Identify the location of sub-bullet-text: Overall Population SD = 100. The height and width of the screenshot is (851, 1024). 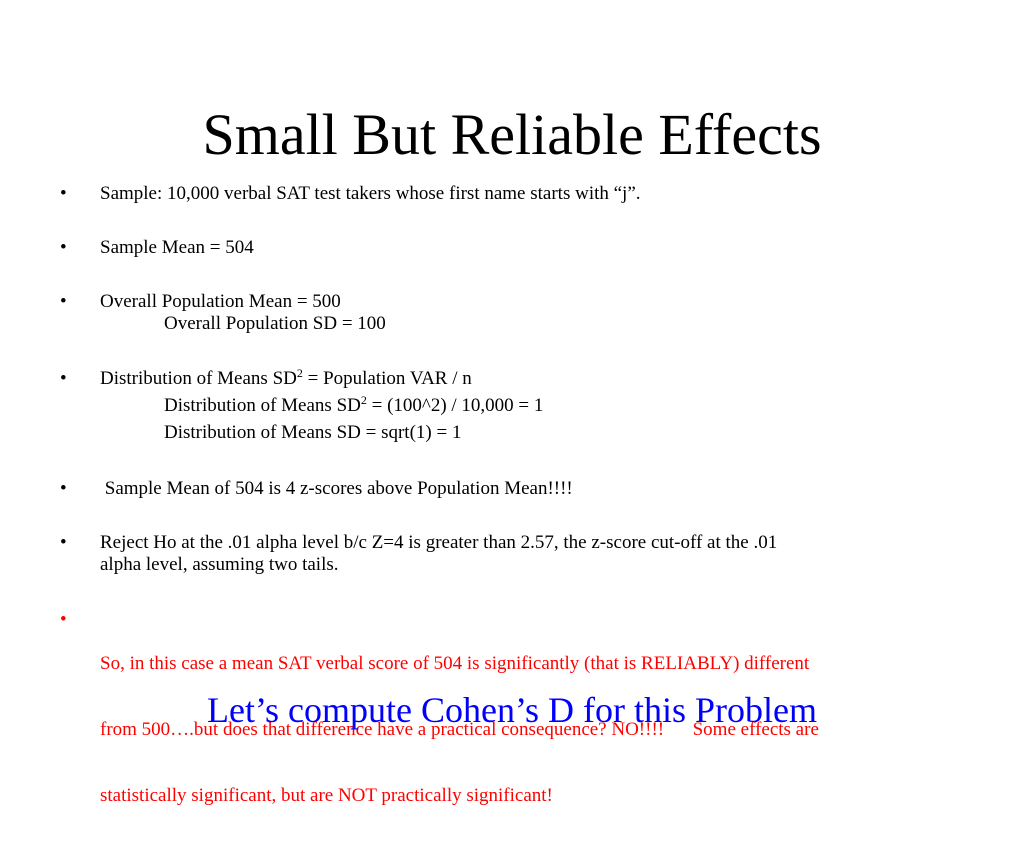
(275, 323).